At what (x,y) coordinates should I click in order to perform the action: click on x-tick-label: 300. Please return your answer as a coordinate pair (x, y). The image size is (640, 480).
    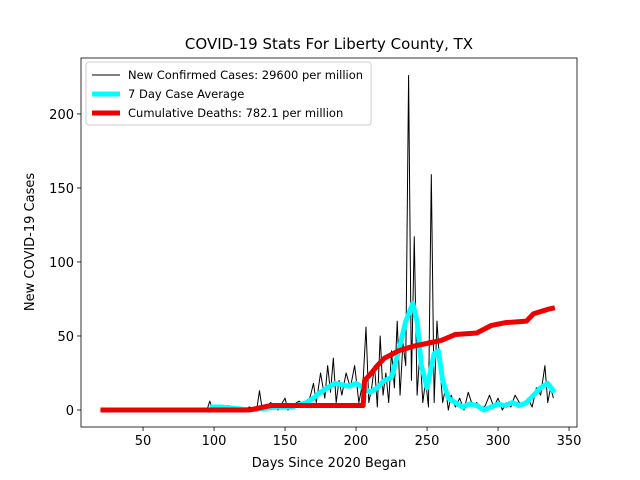
    Looking at the image, I should click on (498, 441).